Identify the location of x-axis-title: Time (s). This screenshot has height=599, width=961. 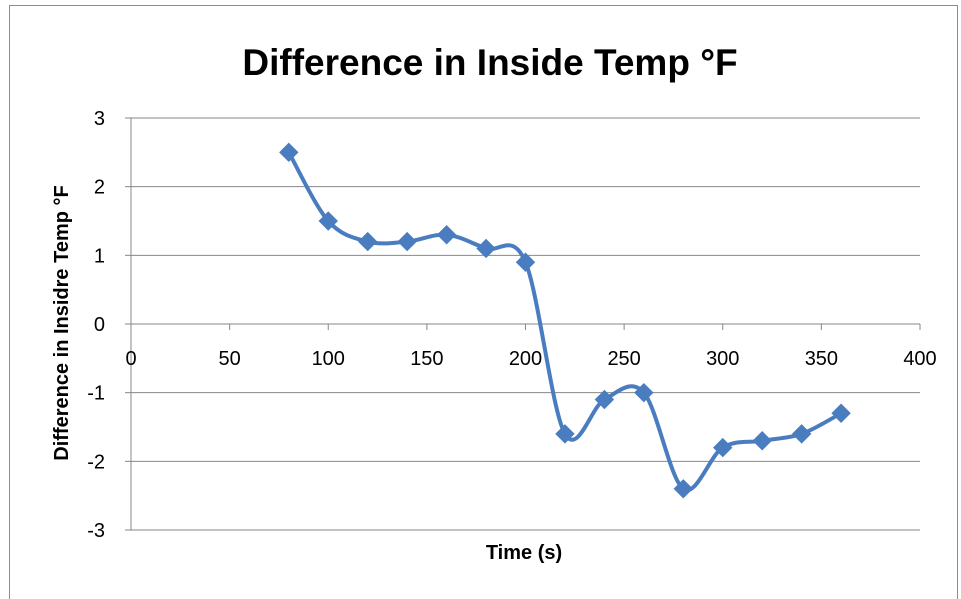
(524, 553).